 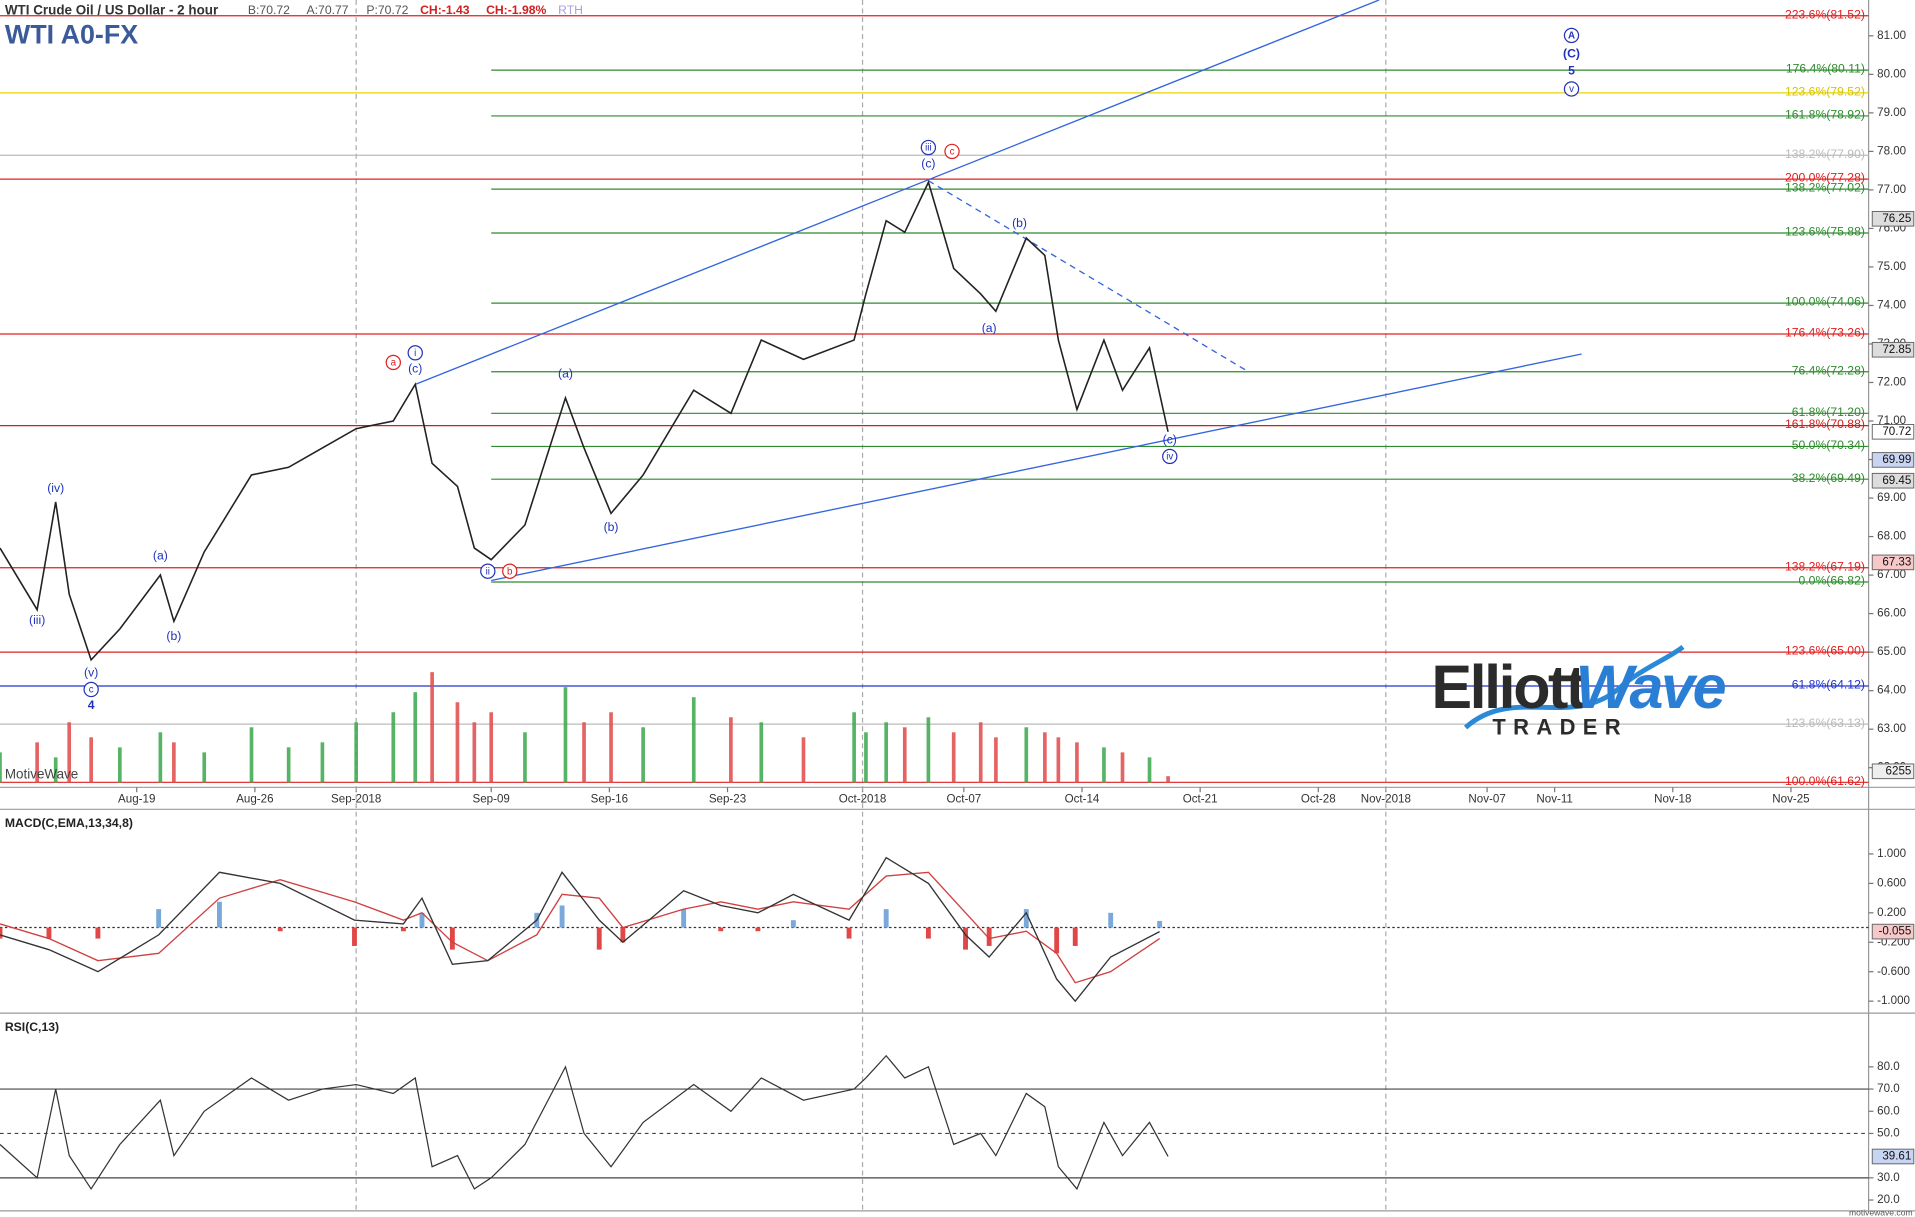 What do you see at coordinates (1828, 685) in the screenshot?
I see `fib-level-label: 61.8%(64.12)` at bounding box center [1828, 685].